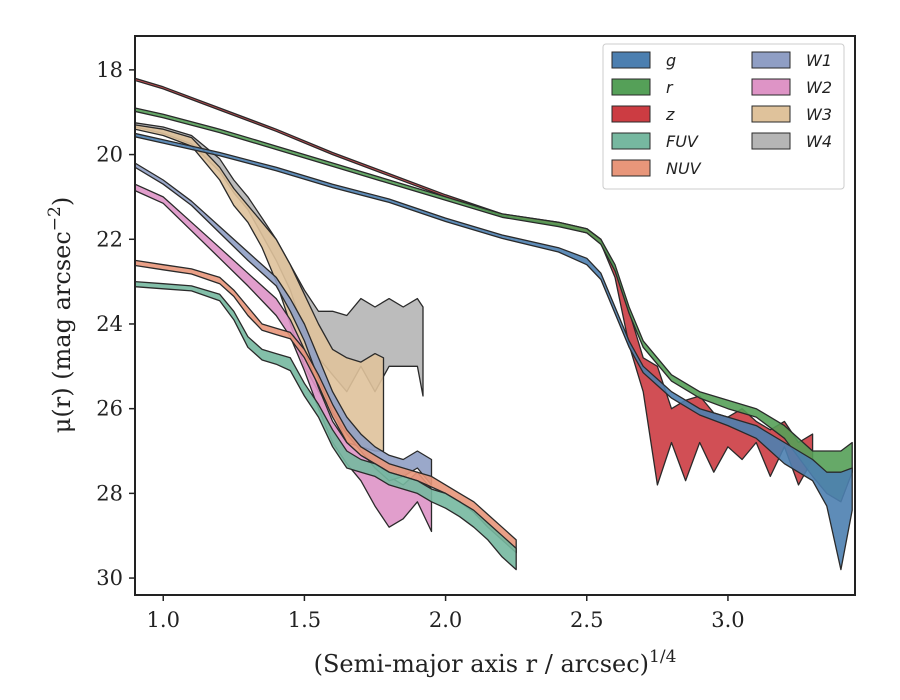 Image resolution: width=900 pixels, height=700 pixels. Describe the element at coordinates (109, 578) in the screenshot. I see `y-tick-label: 30` at that location.